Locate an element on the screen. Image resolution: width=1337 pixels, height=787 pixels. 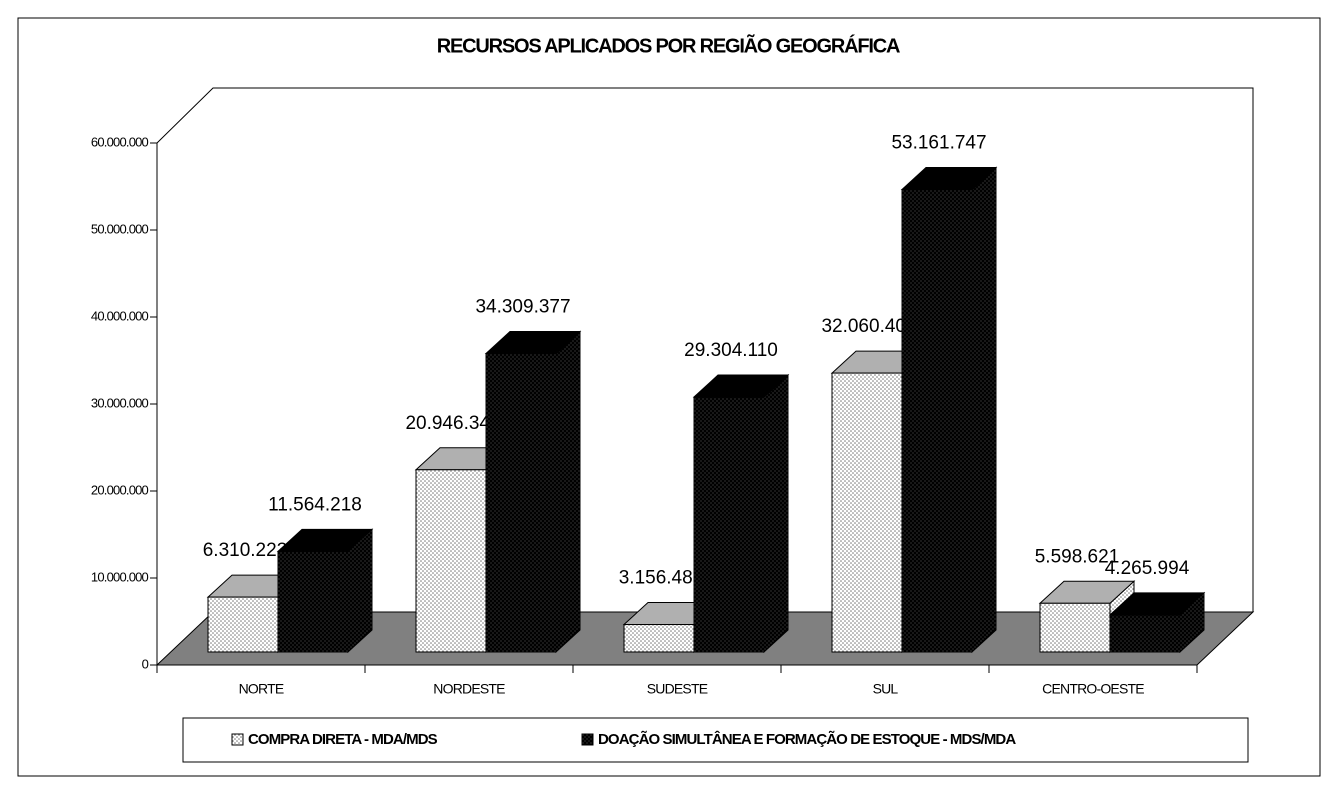
data-label: 3.156.483 is located at coordinates (661, 578).